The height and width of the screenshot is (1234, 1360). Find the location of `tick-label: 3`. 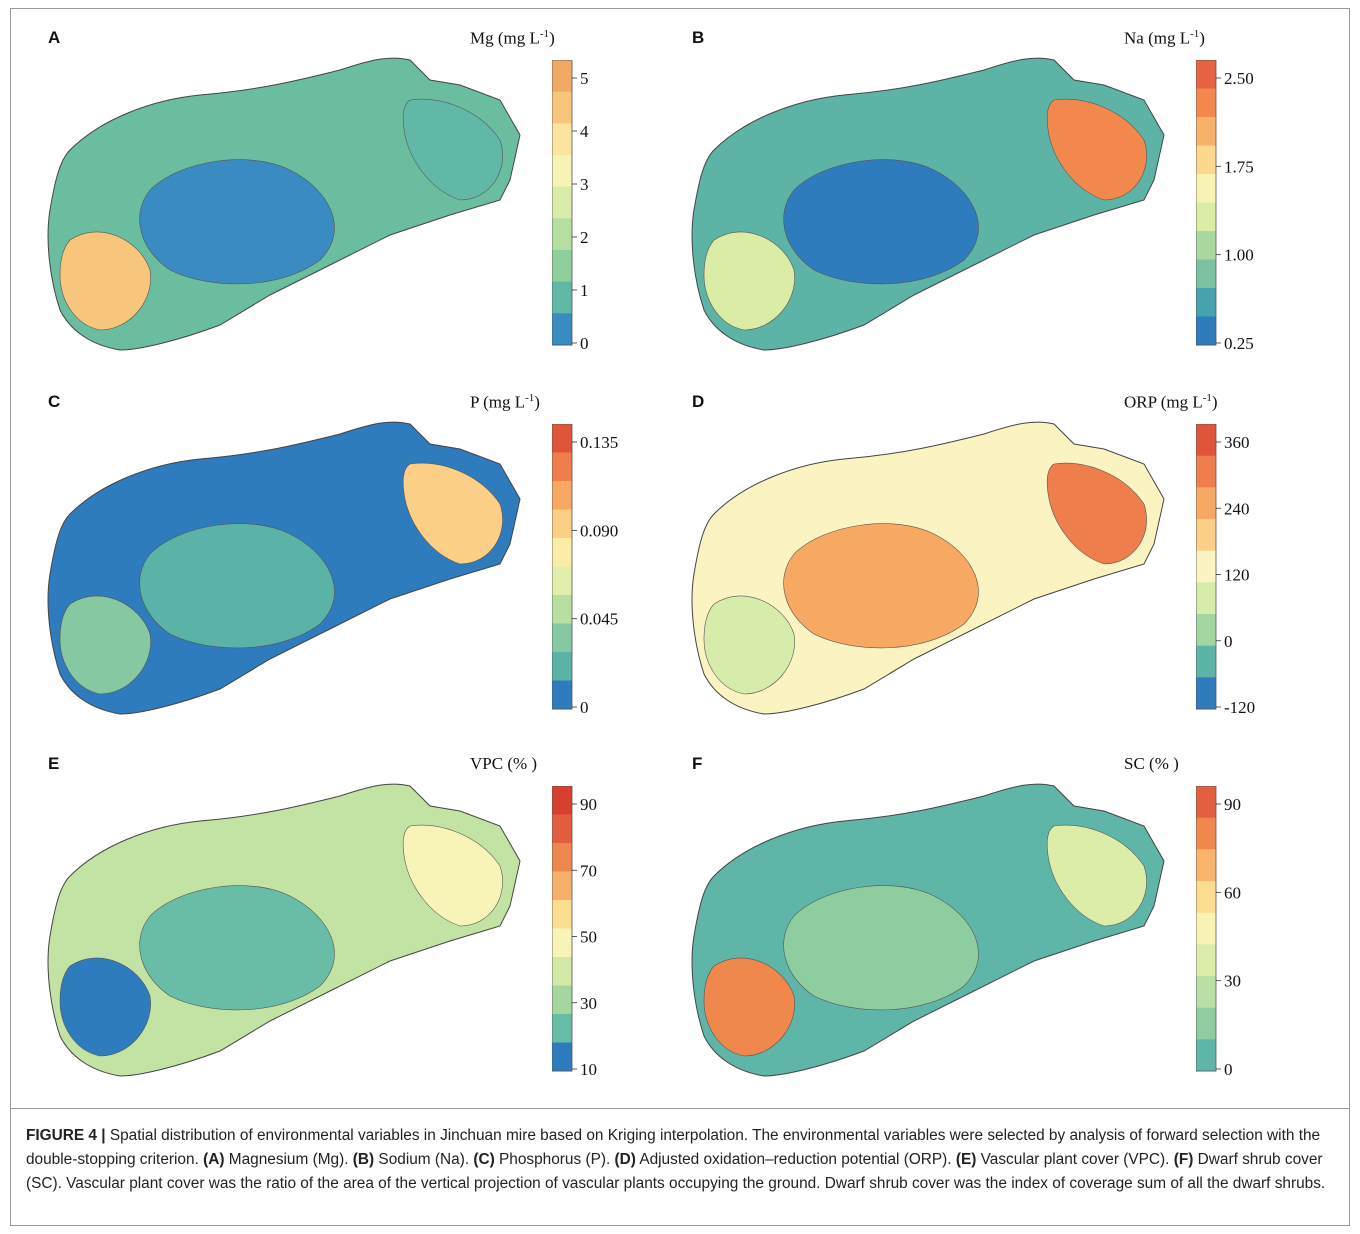

tick-label: 3 is located at coordinates (584, 184).